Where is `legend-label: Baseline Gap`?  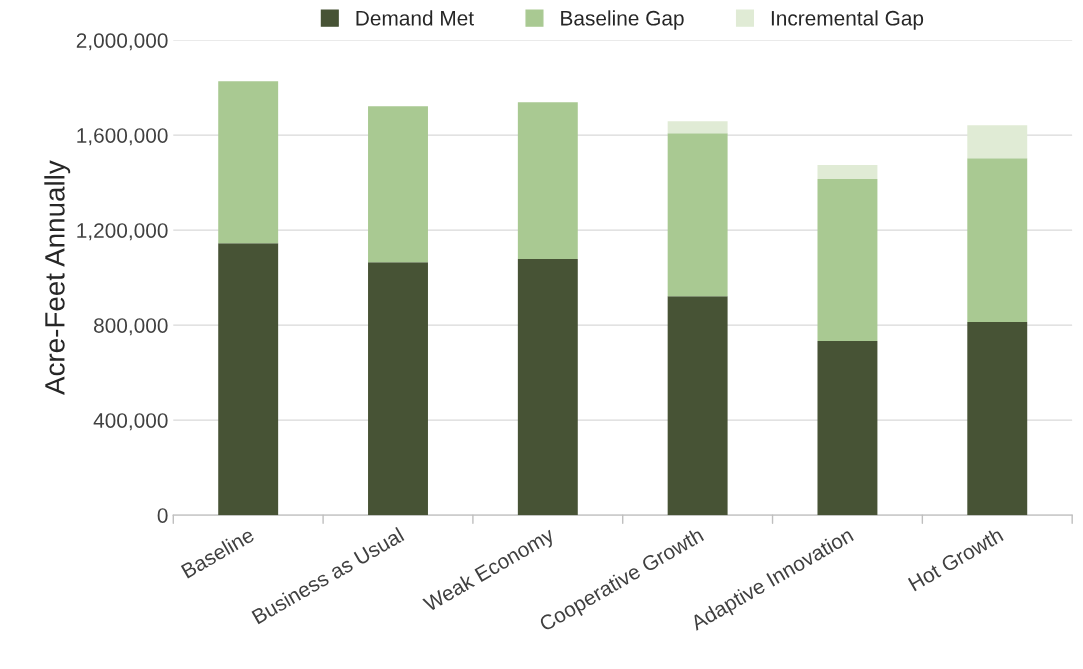 legend-label: Baseline Gap is located at coordinates (622, 20).